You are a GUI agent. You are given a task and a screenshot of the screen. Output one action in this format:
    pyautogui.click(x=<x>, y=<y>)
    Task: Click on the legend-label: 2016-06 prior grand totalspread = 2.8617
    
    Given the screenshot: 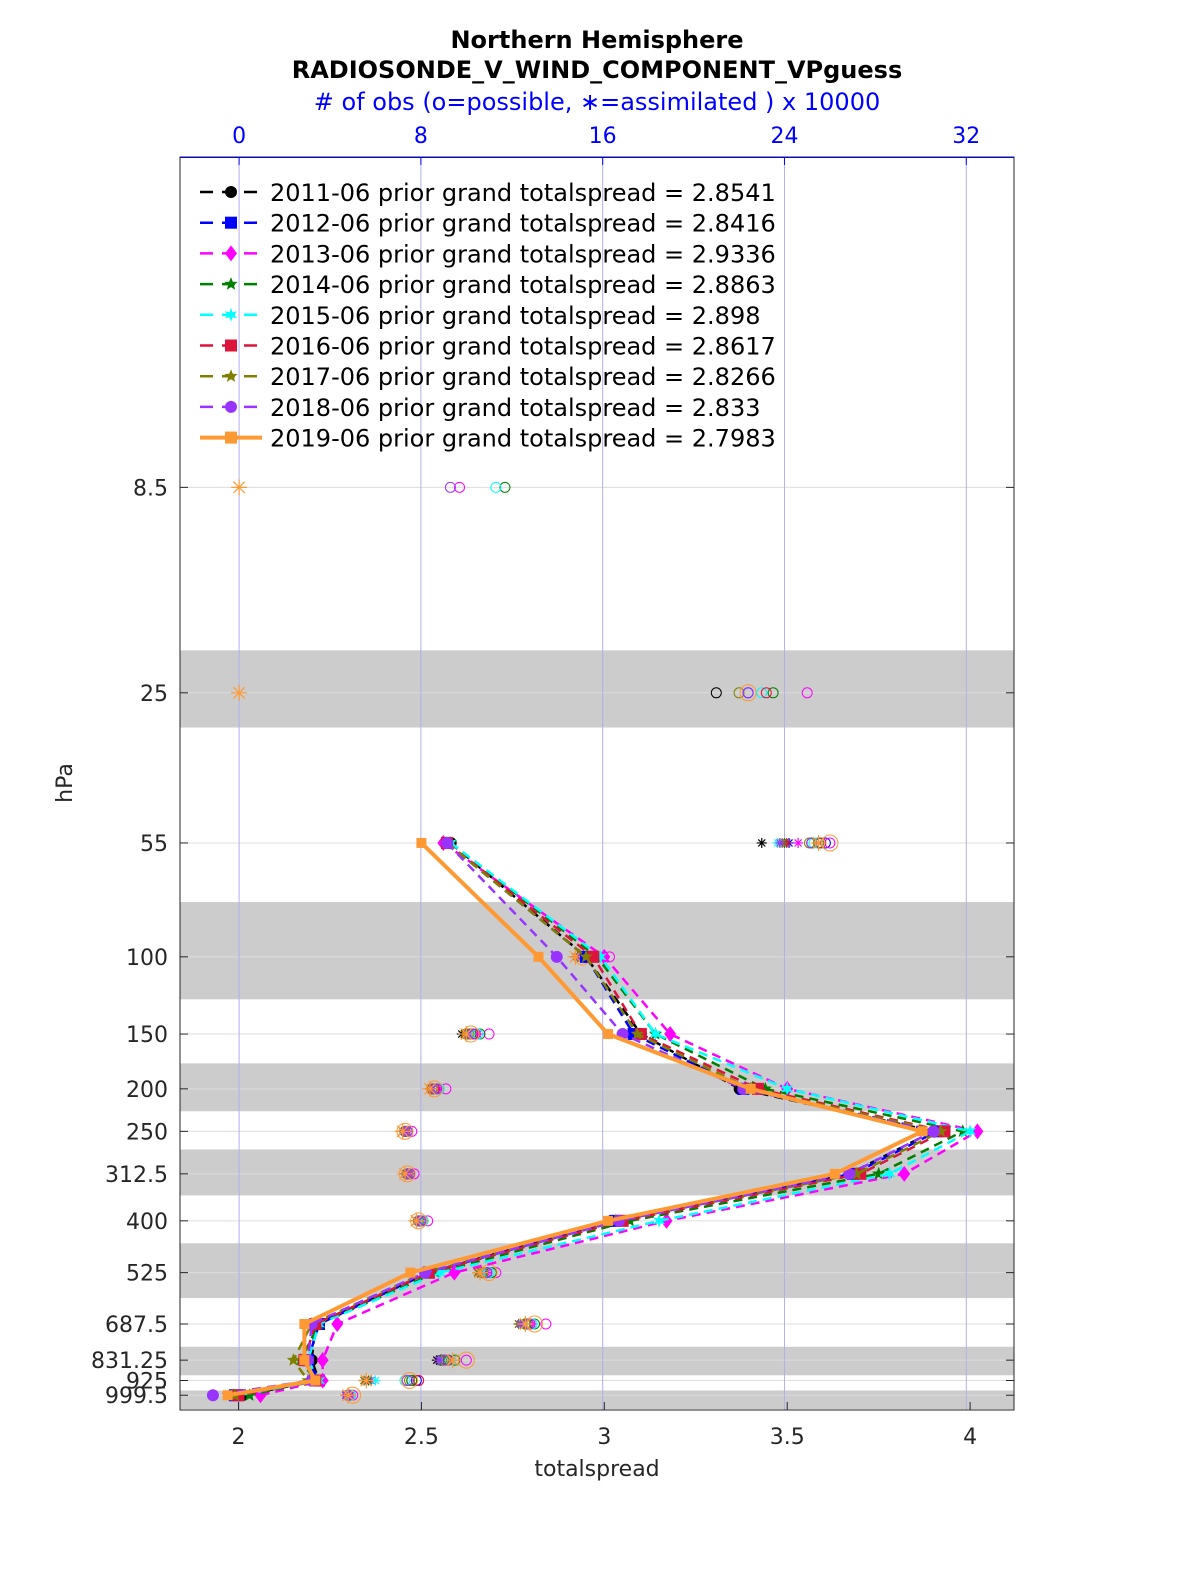 What is the action you would take?
    pyautogui.click(x=523, y=347)
    